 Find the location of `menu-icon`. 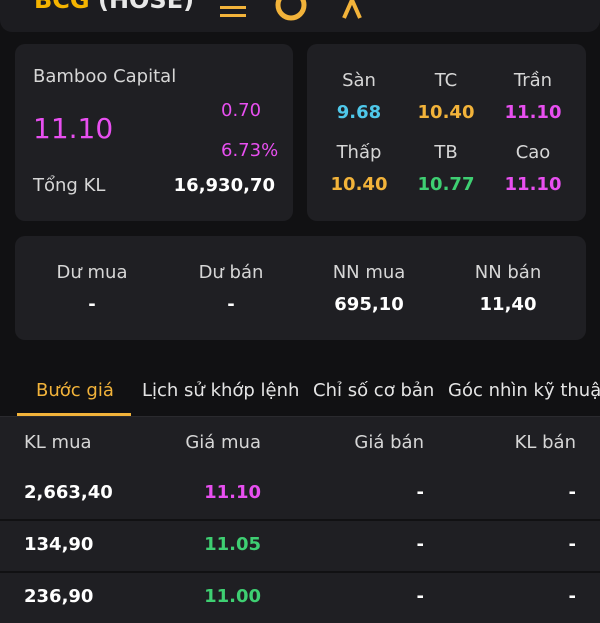

menu-icon is located at coordinates (233, 11).